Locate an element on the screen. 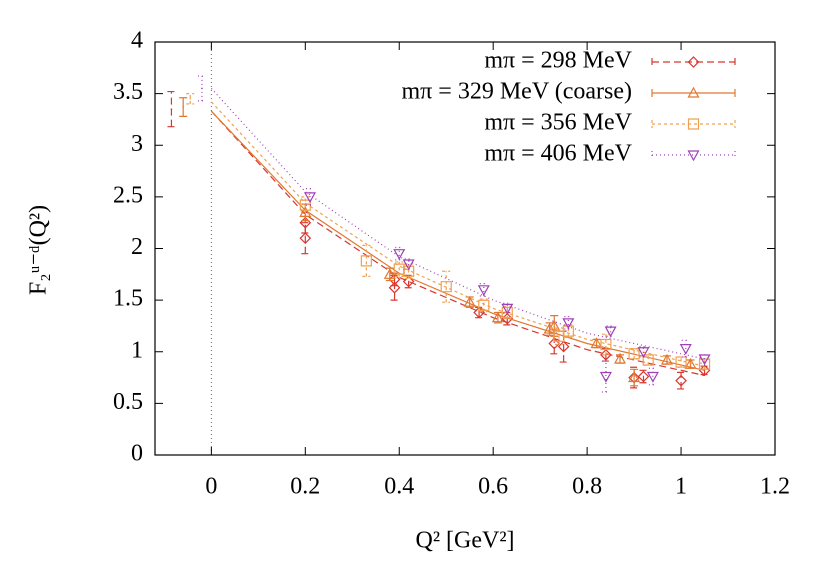 Image resolution: width=829 pixels, height=580 pixels. x-tick-label: 0.4 is located at coordinates (399, 487).